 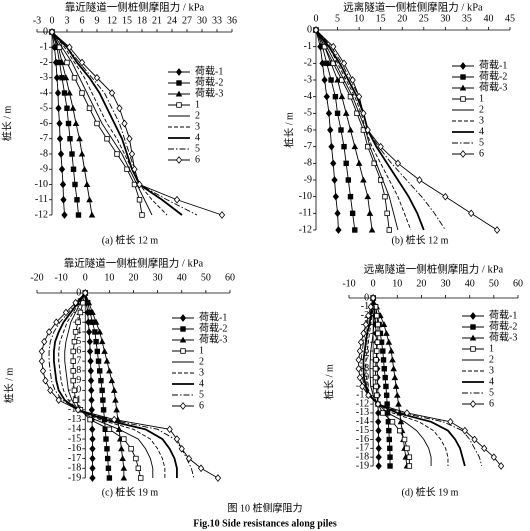 What do you see at coordinates (134, 277) in the screenshot?
I see `x-tick-label: 20` at bounding box center [134, 277].